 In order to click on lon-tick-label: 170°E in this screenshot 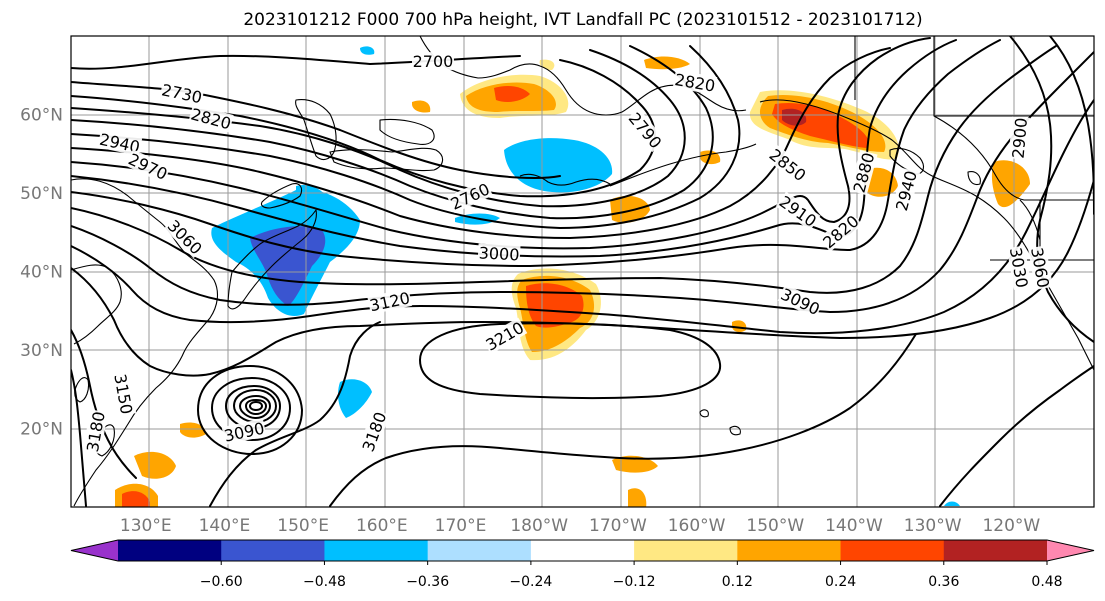, I will do `click(461, 526)`.